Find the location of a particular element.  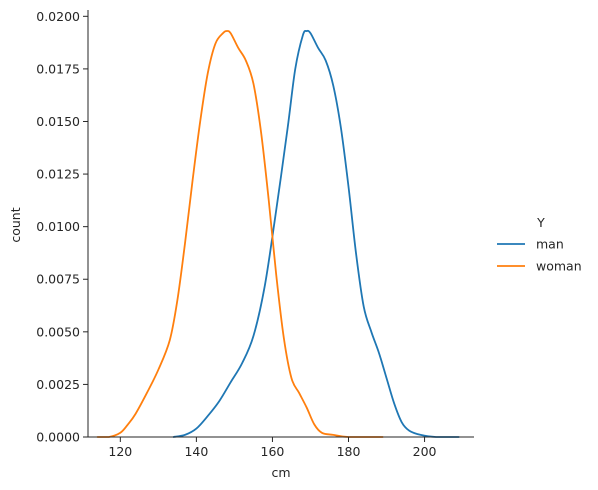

legend-label-woman: woman is located at coordinates (559, 266).